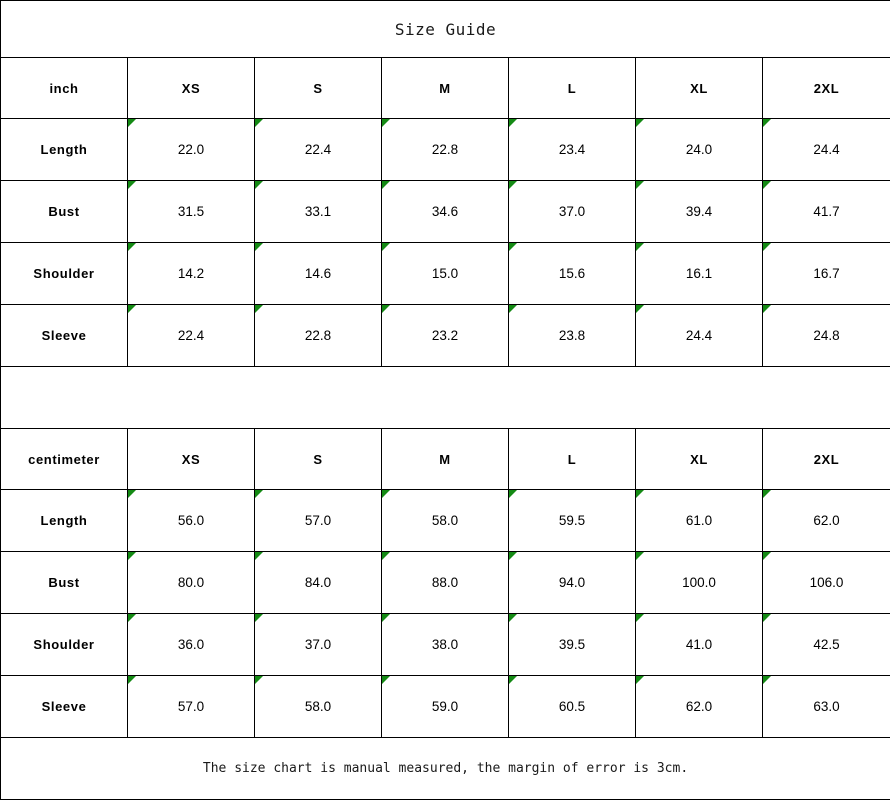 The height and width of the screenshot is (800, 890). What do you see at coordinates (572, 274) in the screenshot?
I see `measurement-value: 15.6` at bounding box center [572, 274].